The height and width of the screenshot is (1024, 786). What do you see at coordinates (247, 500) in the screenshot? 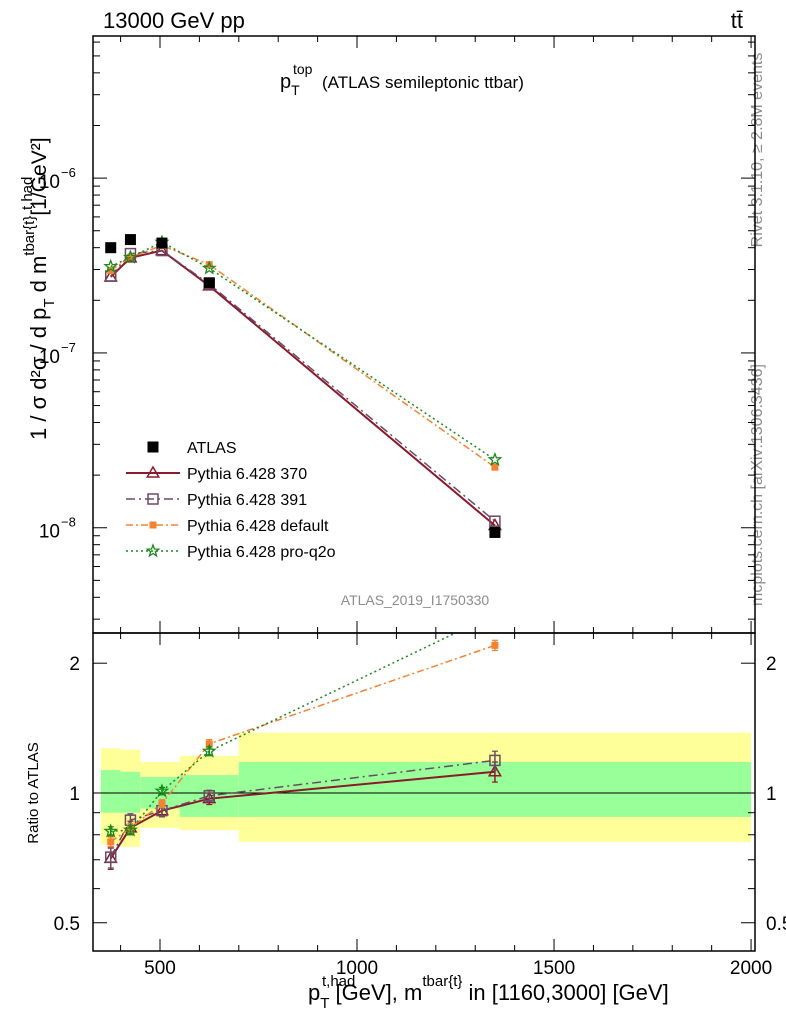
I see `legend-label: Pythia 6.428 391` at bounding box center [247, 500].